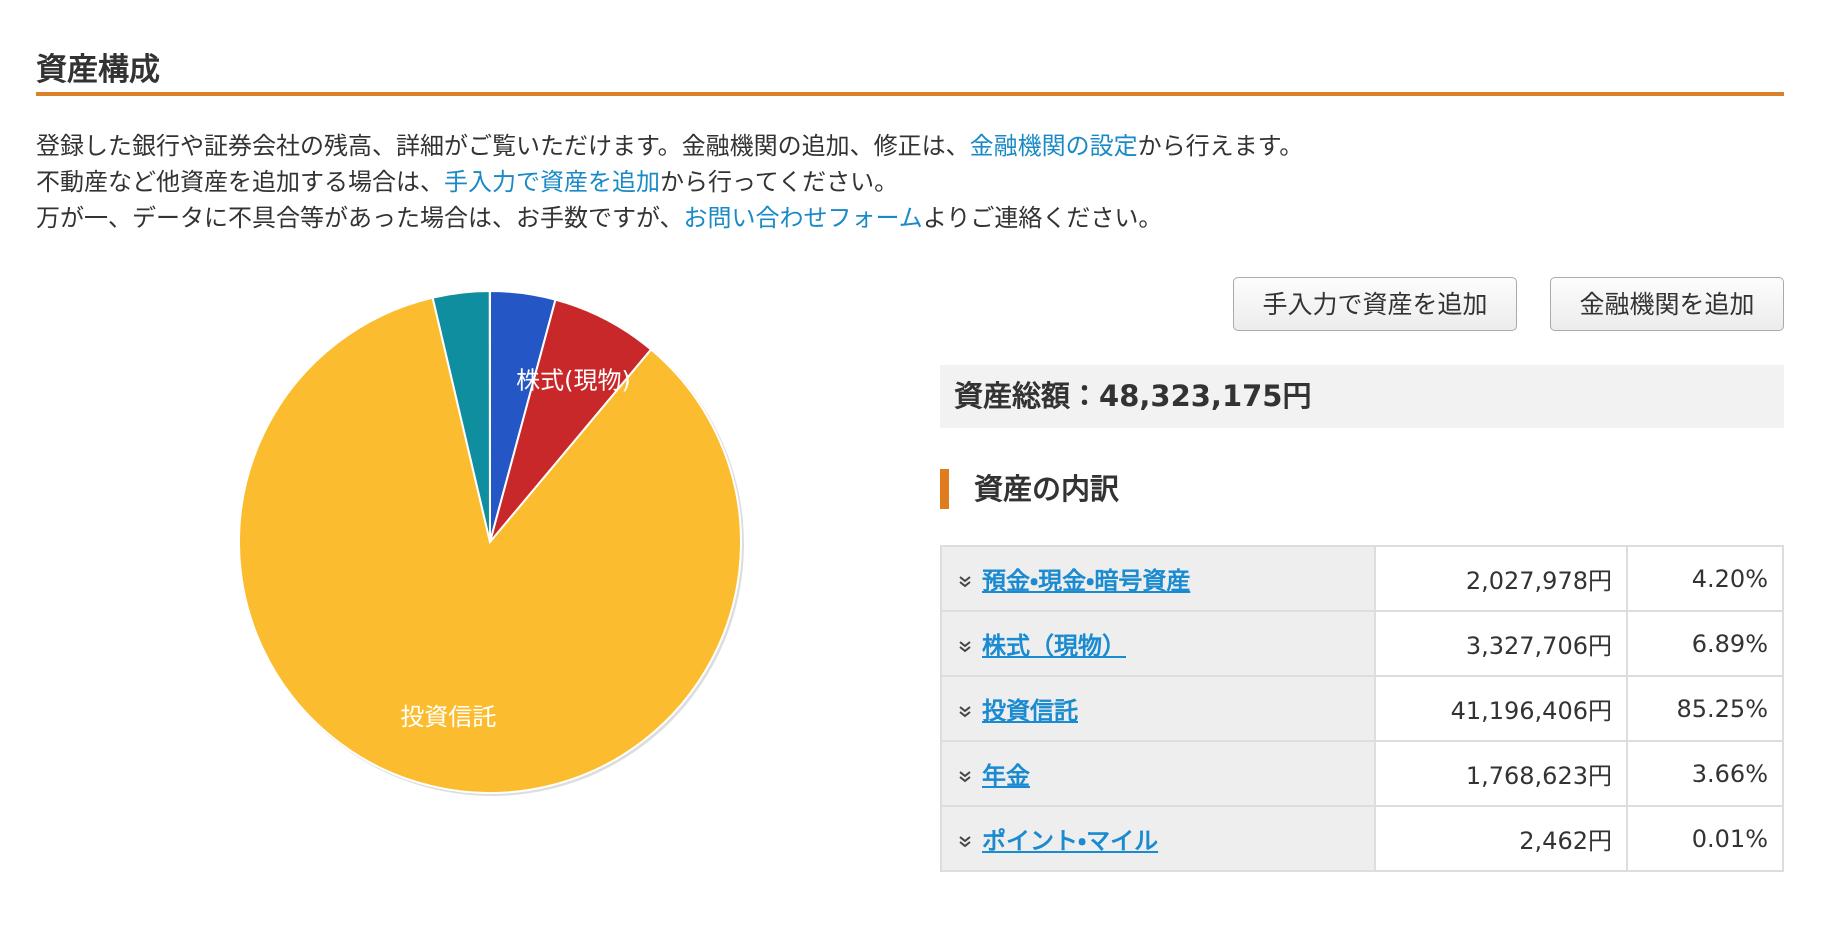  What do you see at coordinates (573, 381) in the screenshot?
I see `slice-label: 株式(現物)` at bounding box center [573, 381].